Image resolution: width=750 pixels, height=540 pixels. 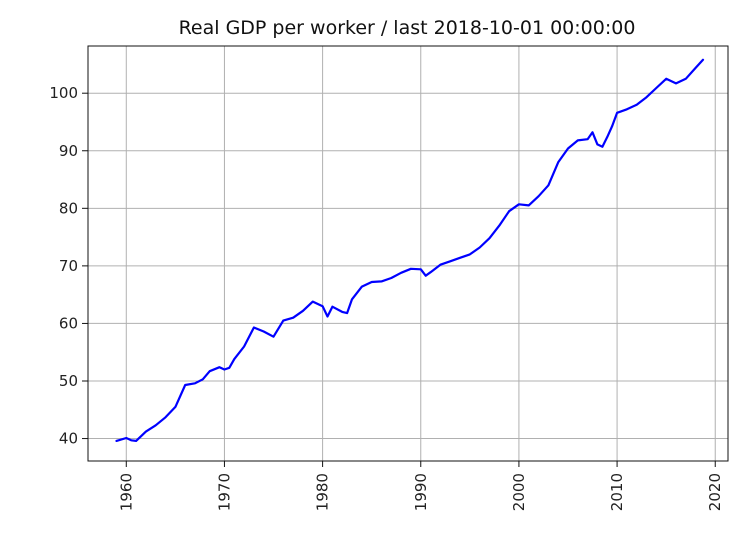 What do you see at coordinates (68, 208) in the screenshot?
I see `y-tick-label: 80` at bounding box center [68, 208].